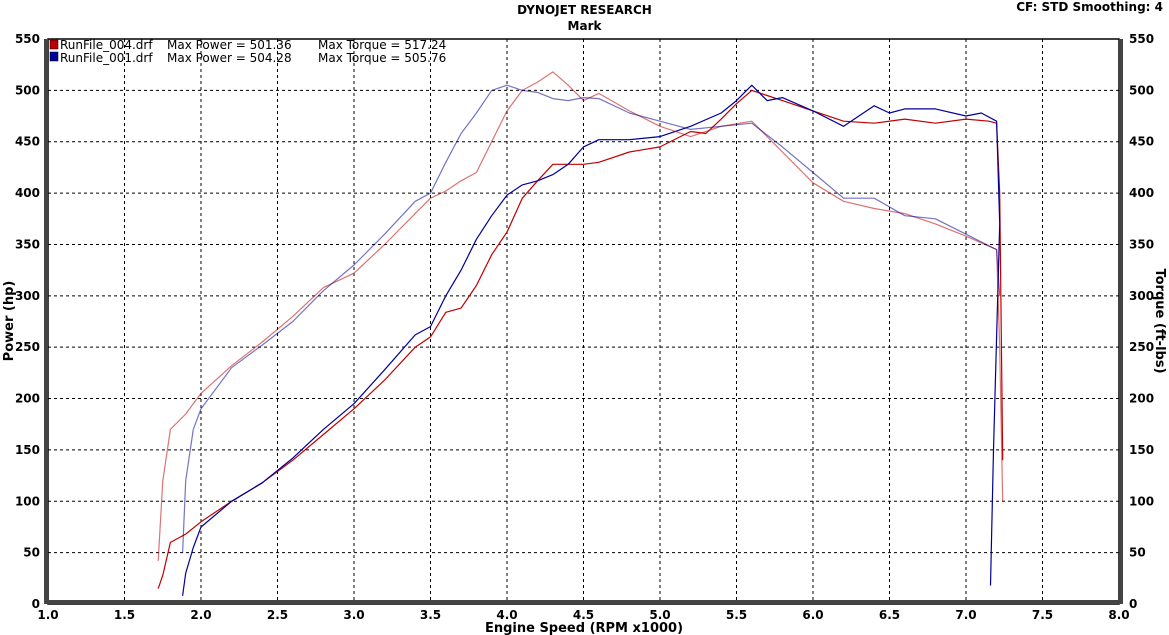 The height and width of the screenshot is (635, 1169). What do you see at coordinates (27, 39) in the screenshot?
I see `y-left-tick-label: 550` at bounding box center [27, 39].